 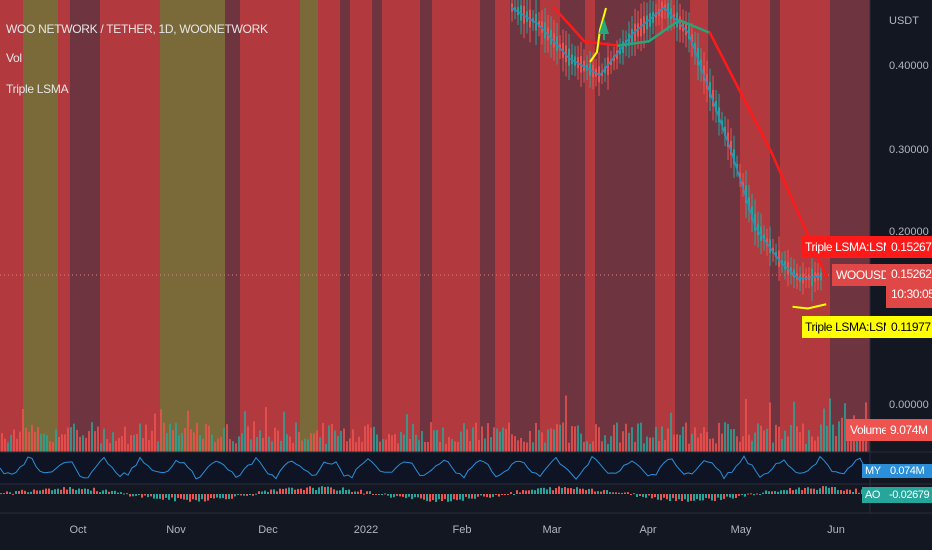 I want to click on time-axis-label: Dec, so click(x=268, y=530).